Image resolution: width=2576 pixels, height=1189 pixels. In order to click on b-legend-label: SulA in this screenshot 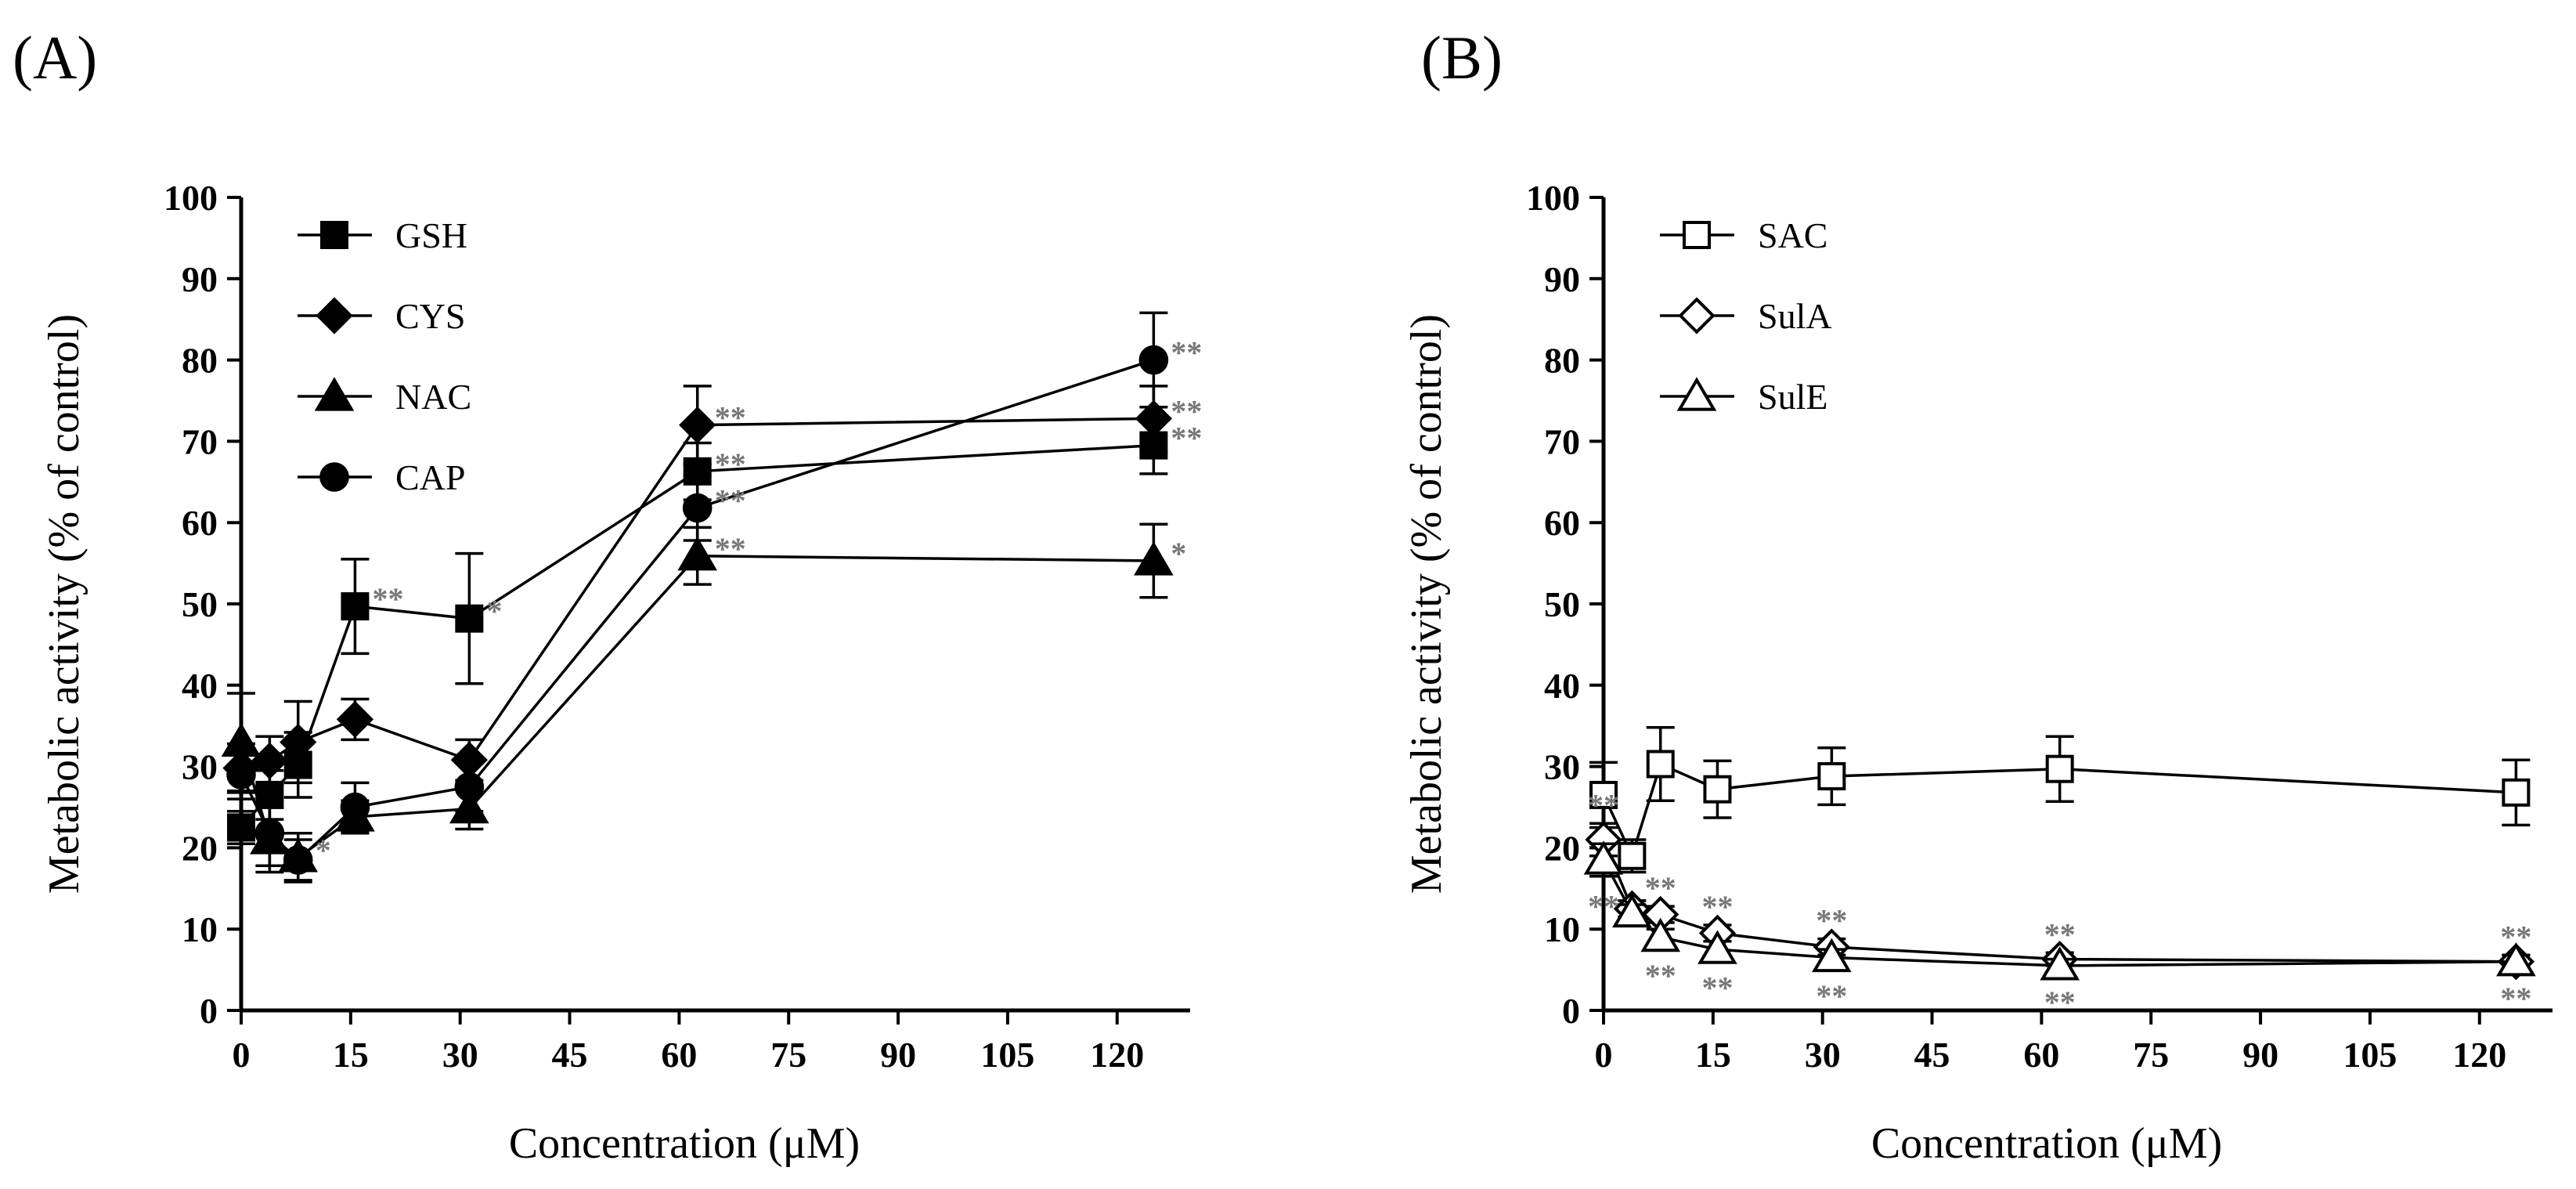, I will do `click(1795, 316)`.